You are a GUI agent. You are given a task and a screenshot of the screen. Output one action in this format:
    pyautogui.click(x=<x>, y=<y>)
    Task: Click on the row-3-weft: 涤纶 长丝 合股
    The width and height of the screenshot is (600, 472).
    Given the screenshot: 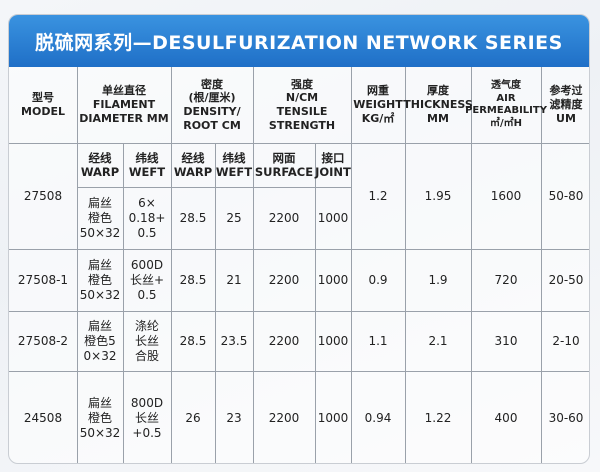 What is the action you would take?
    pyautogui.click(x=146, y=340)
    